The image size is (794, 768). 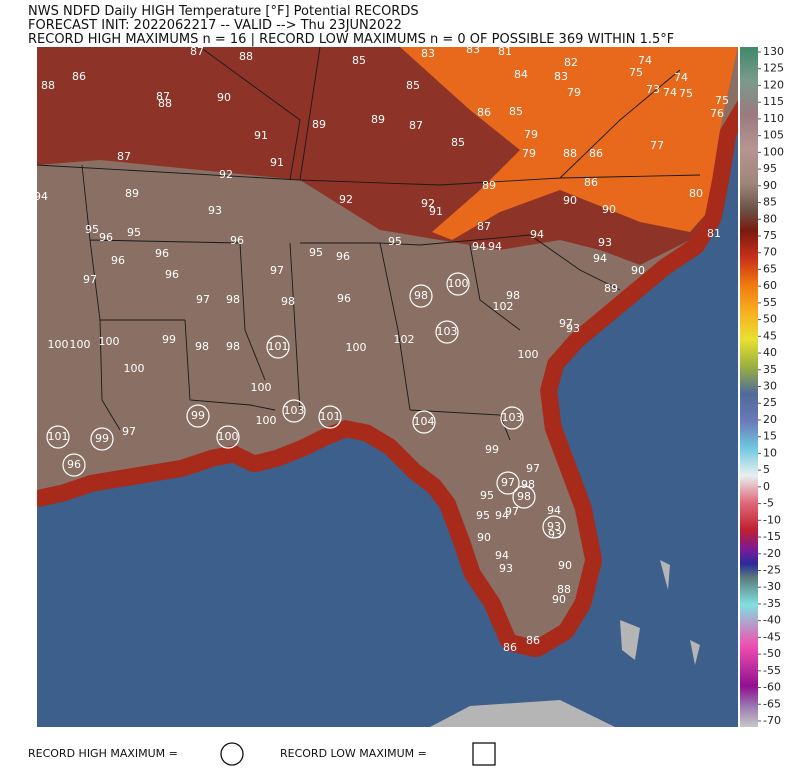 What do you see at coordinates (428, 203) in the screenshot?
I see `temperature-label: 92` at bounding box center [428, 203].